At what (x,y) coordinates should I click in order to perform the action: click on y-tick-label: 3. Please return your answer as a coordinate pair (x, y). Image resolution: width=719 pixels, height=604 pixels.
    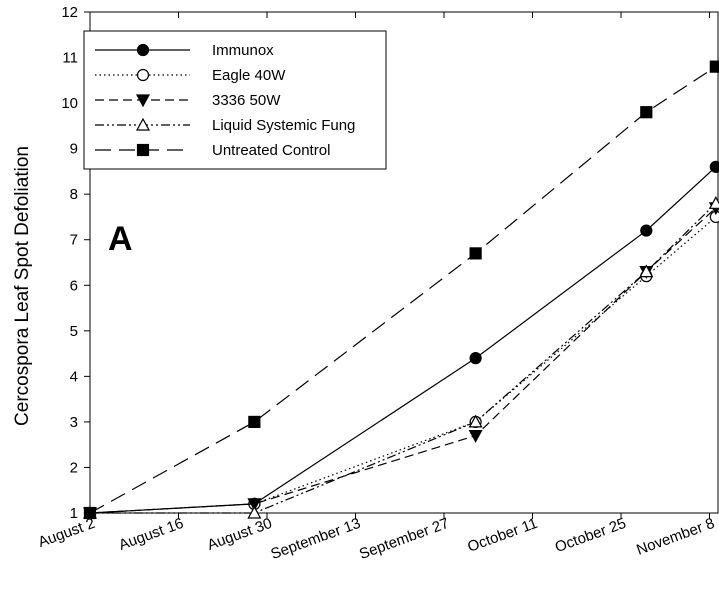
    Looking at the image, I should click on (74, 422).